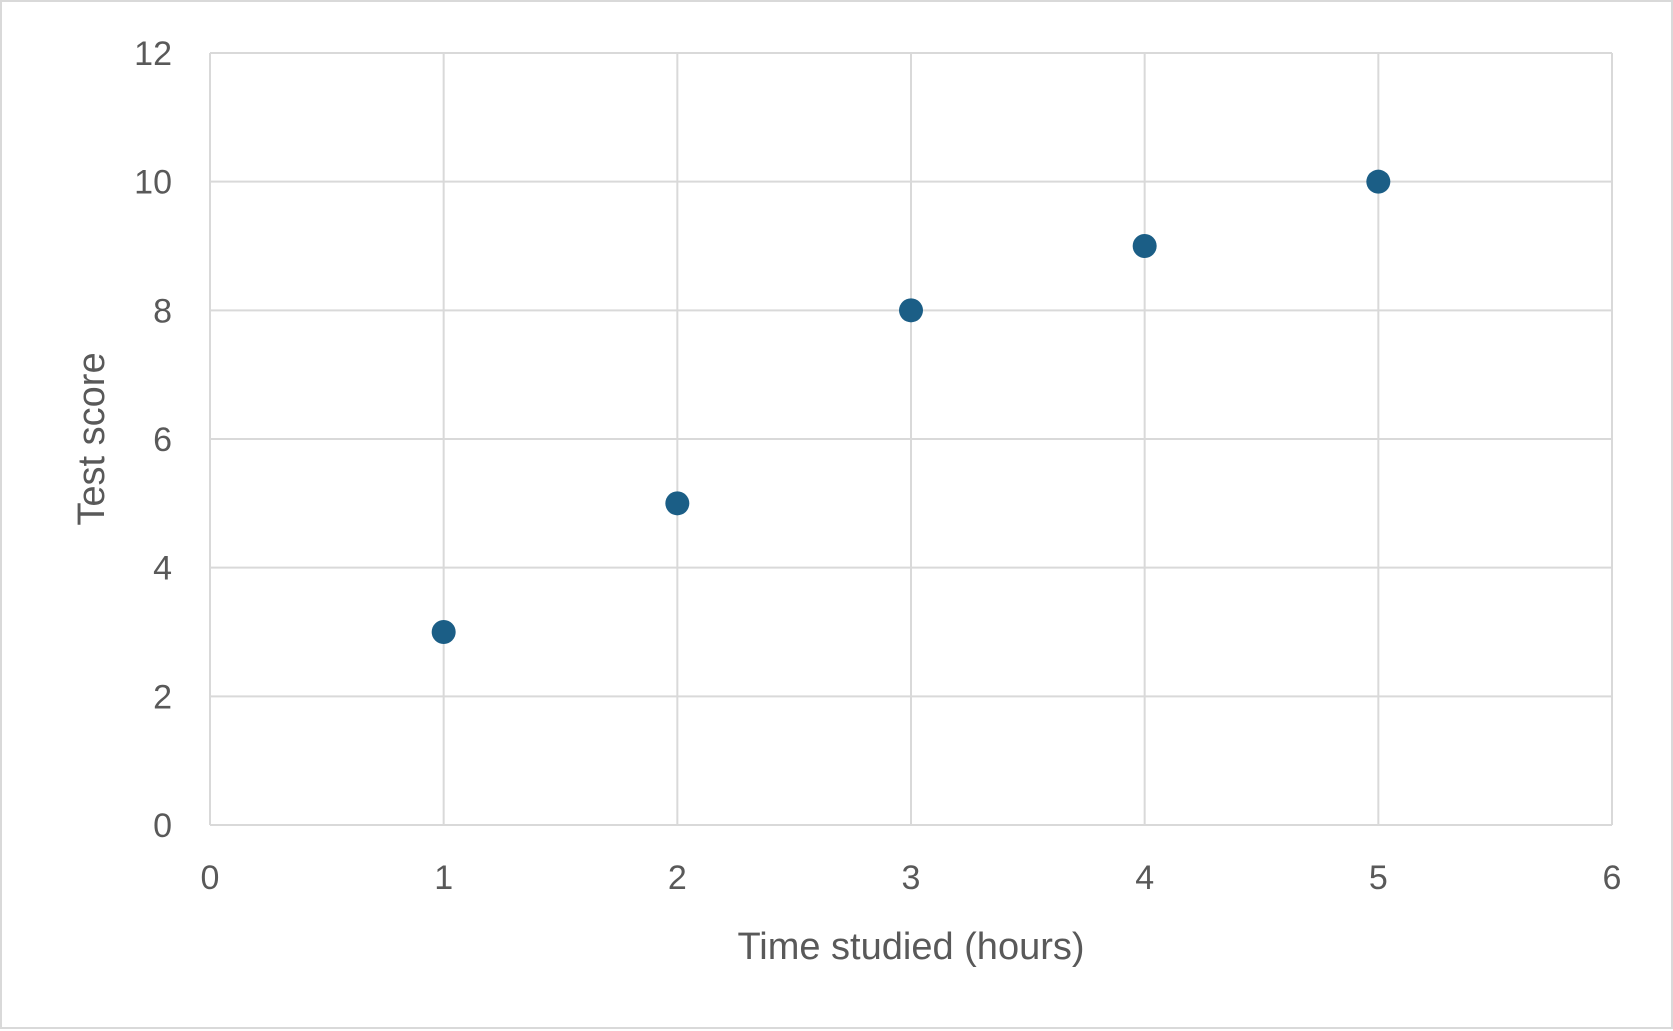 The image size is (1673, 1031). Describe the element at coordinates (1378, 878) in the screenshot. I see `x-tick-label: 5` at that location.